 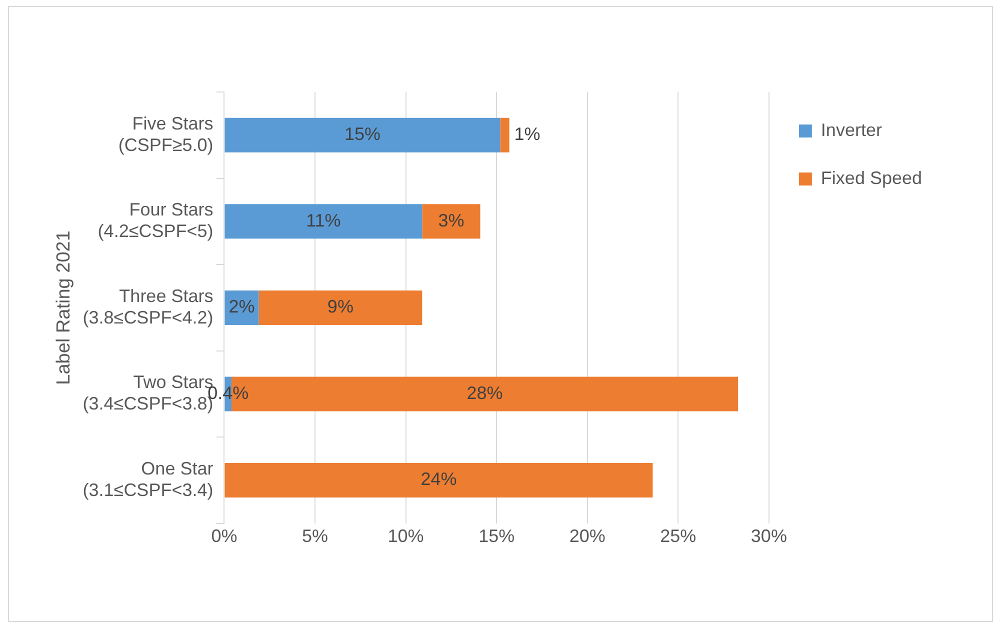 I want to click on y-tick-label: One Star (3.1≤CSPF<3.4), so click(x=148, y=479).